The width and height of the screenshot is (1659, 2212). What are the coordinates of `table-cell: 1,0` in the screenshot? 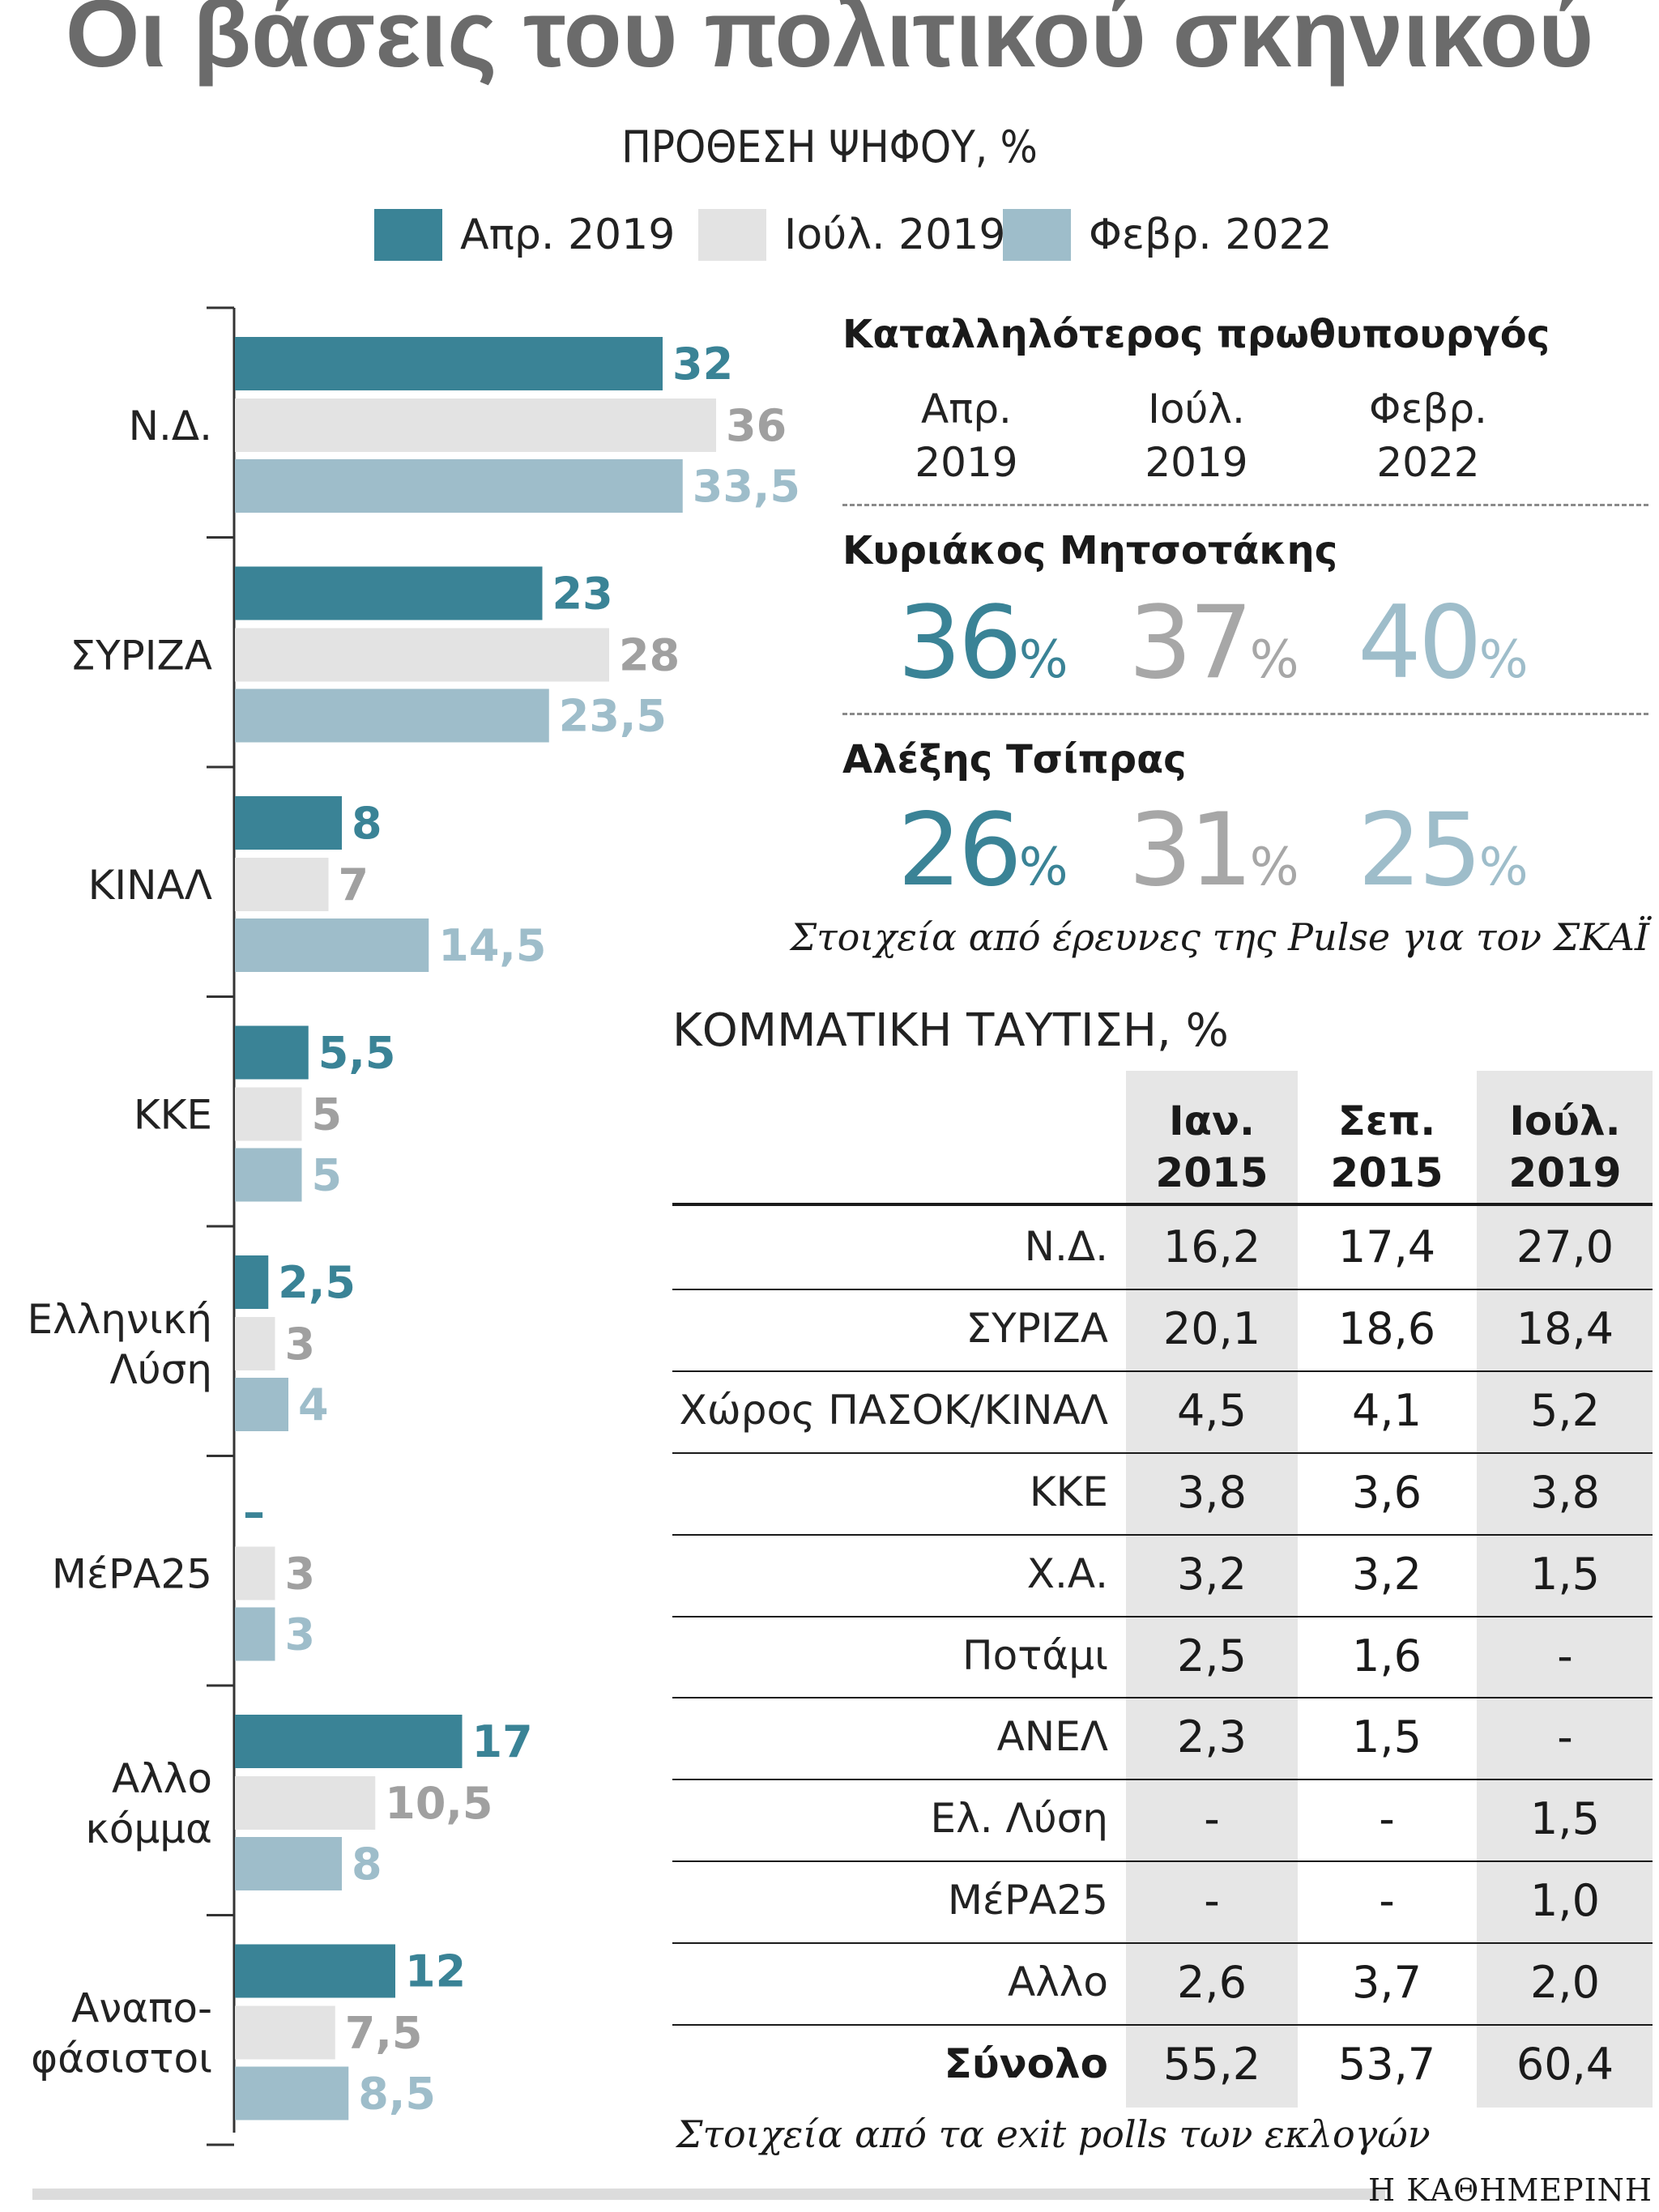 It's located at (1565, 1901).